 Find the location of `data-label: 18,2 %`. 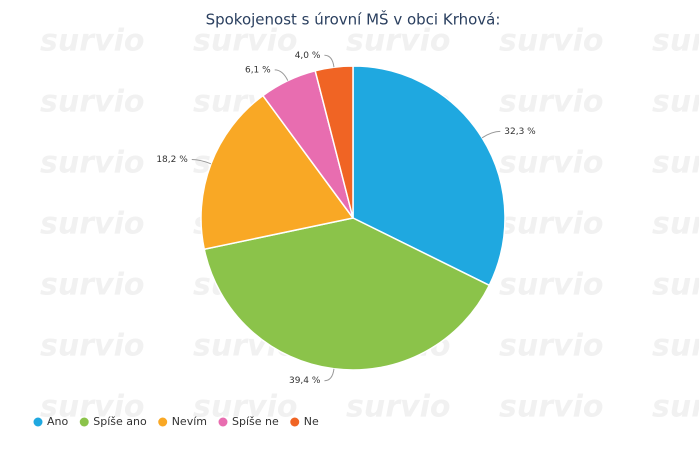

data-label: 18,2 % is located at coordinates (172, 160).